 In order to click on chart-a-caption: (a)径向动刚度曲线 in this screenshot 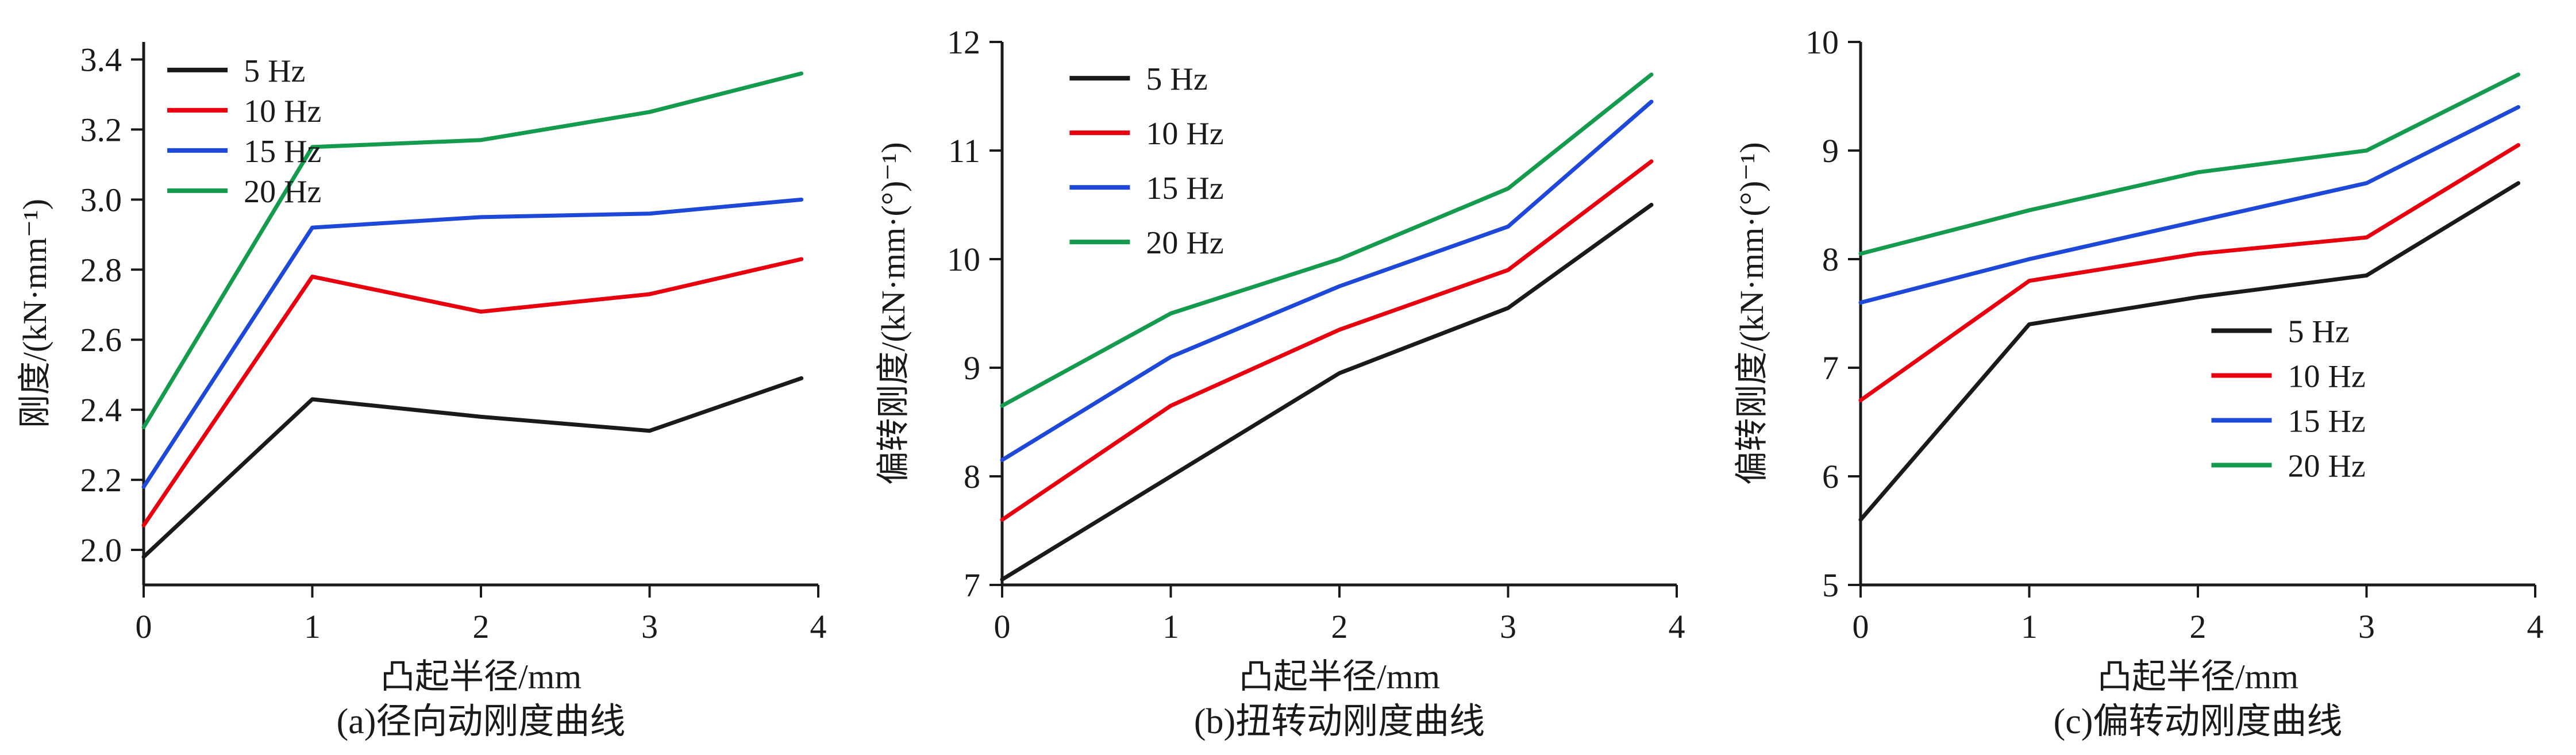, I will do `click(481, 721)`.